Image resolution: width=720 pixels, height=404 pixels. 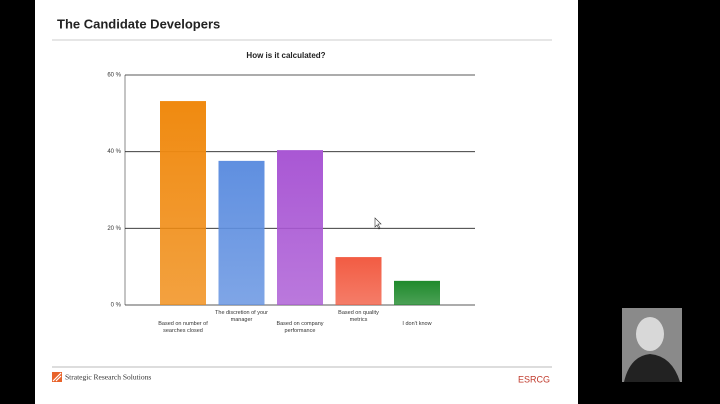 I want to click on chart-title: How is it calculated?, so click(x=285, y=55).